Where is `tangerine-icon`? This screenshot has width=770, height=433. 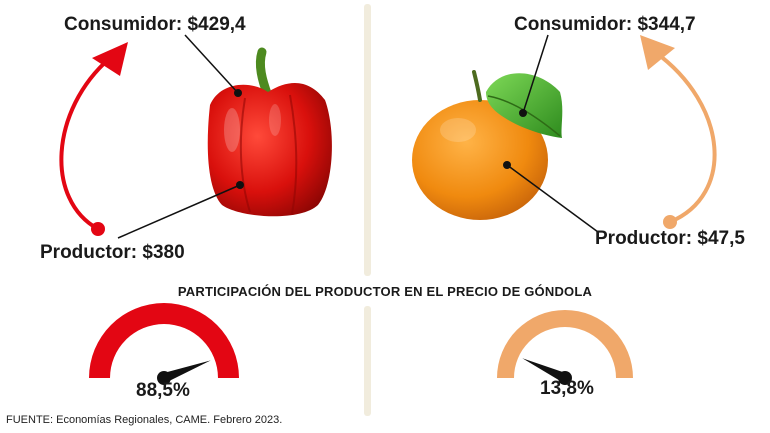 tangerine-icon is located at coordinates (487, 145).